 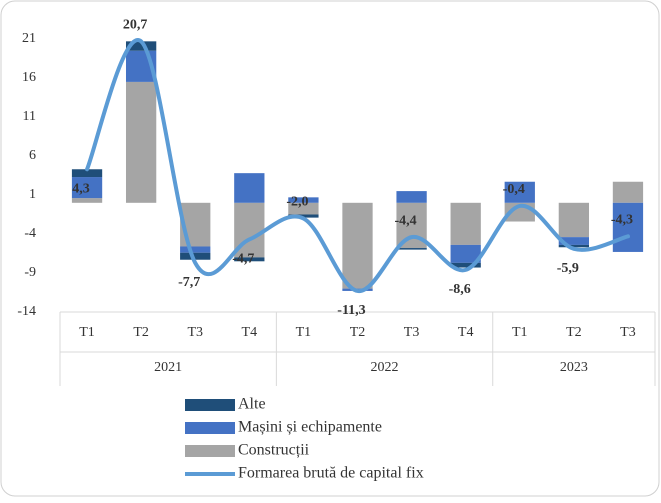 I want to click on y-tick-label: -4, so click(x=30, y=233).